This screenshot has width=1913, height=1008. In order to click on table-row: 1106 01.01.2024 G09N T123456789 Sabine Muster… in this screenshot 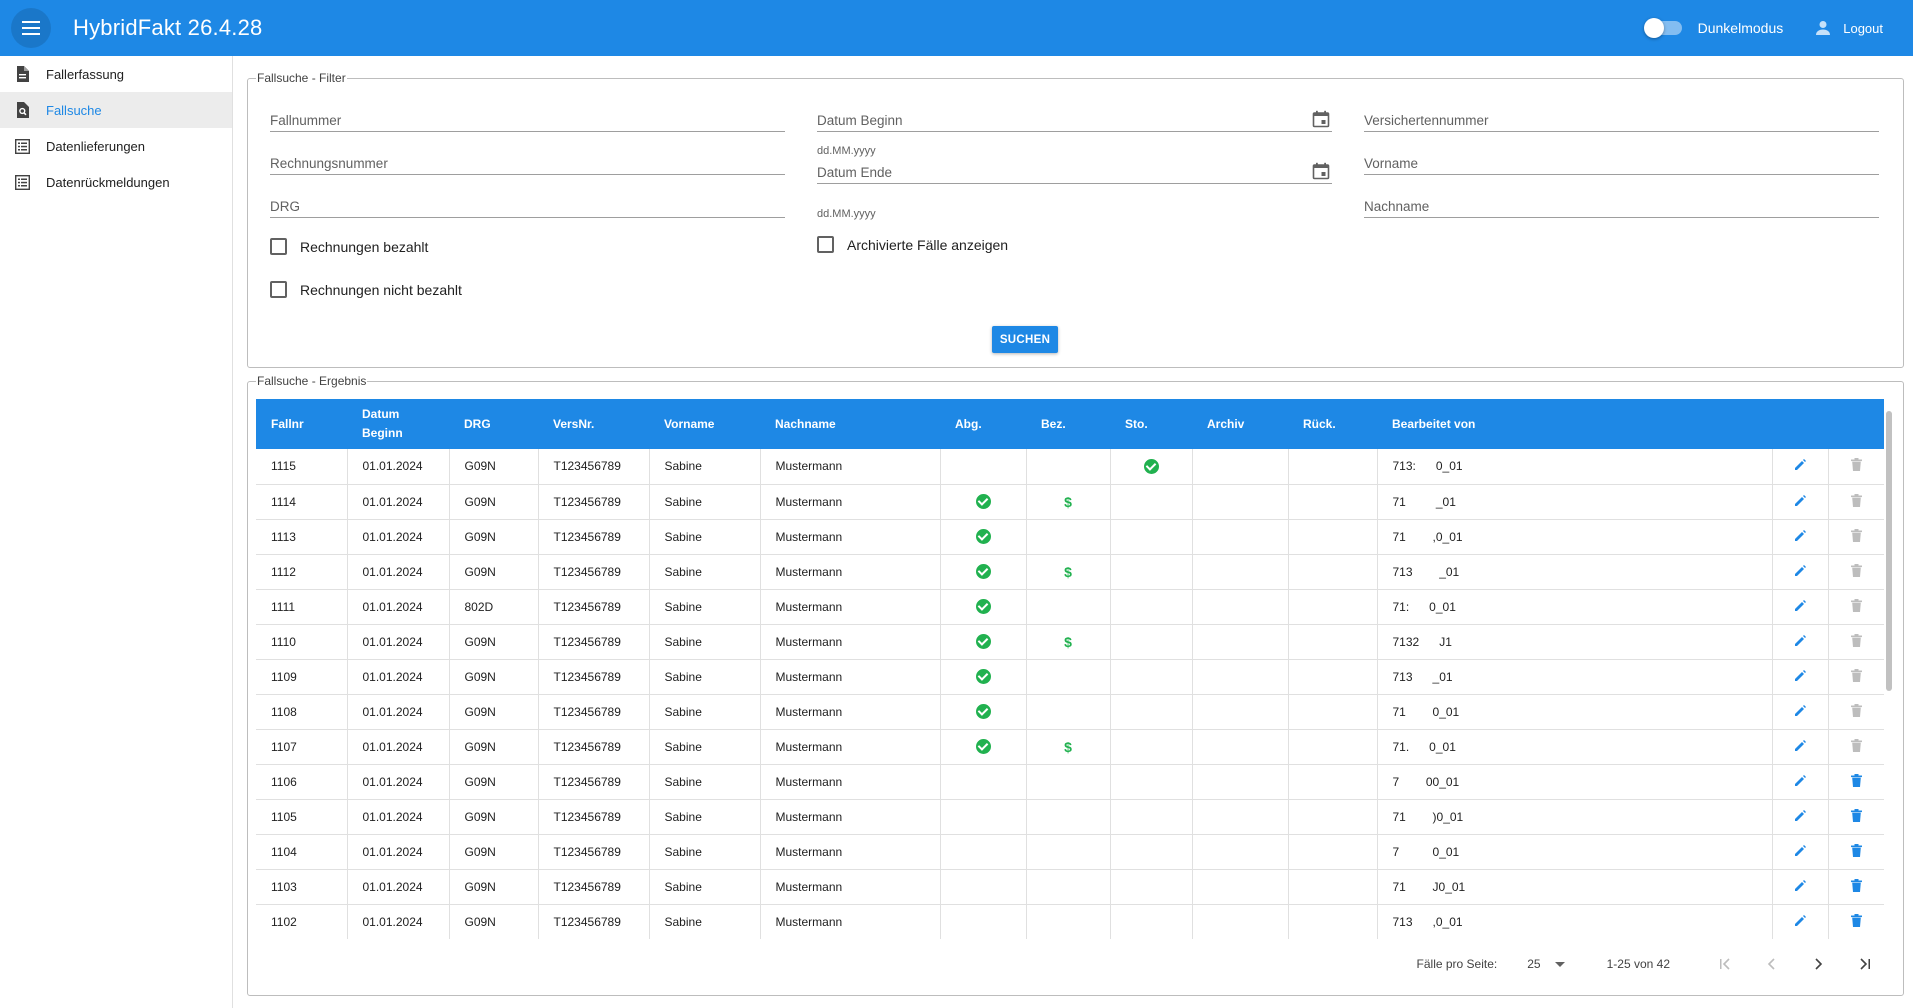, I will do `click(1070, 782)`.